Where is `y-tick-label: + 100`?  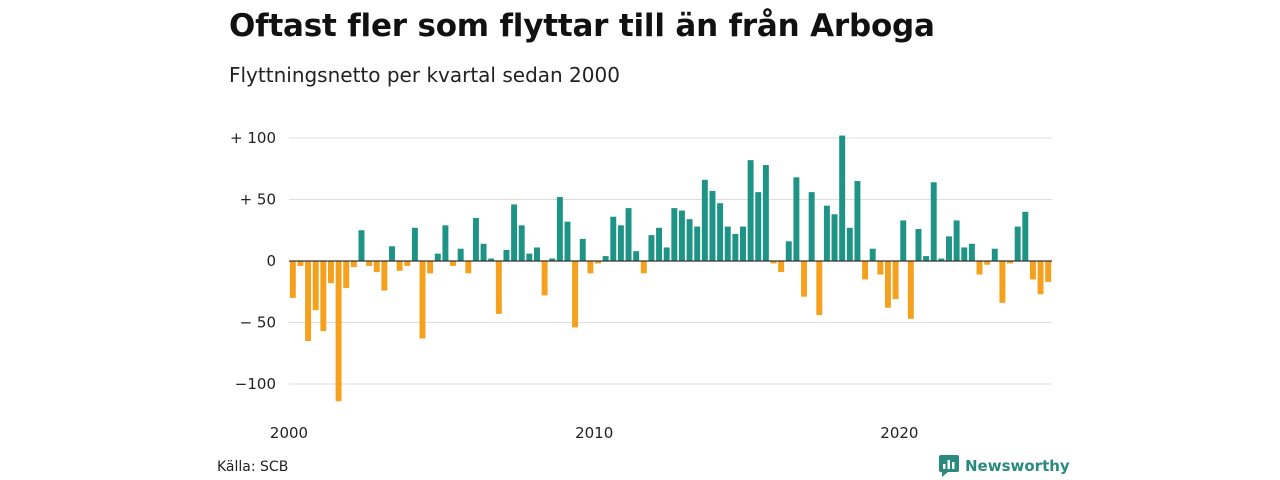 y-tick-label: + 100 is located at coordinates (253, 138).